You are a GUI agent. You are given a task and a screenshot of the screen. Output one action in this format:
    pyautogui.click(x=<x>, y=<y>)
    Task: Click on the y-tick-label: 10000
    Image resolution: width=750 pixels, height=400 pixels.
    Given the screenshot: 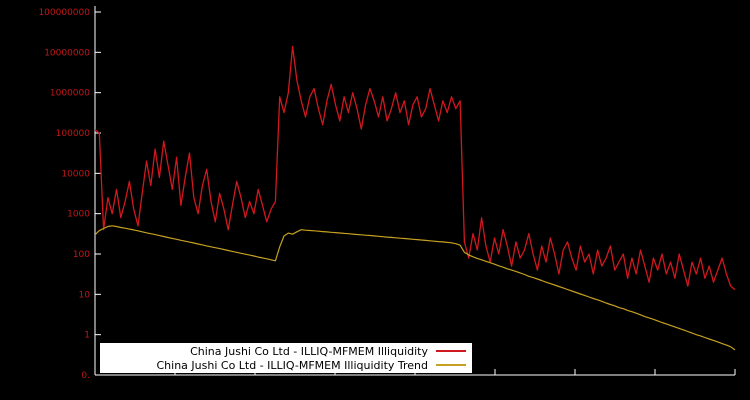 What is the action you would take?
    pyautogui.click(x=75, y=174)
    